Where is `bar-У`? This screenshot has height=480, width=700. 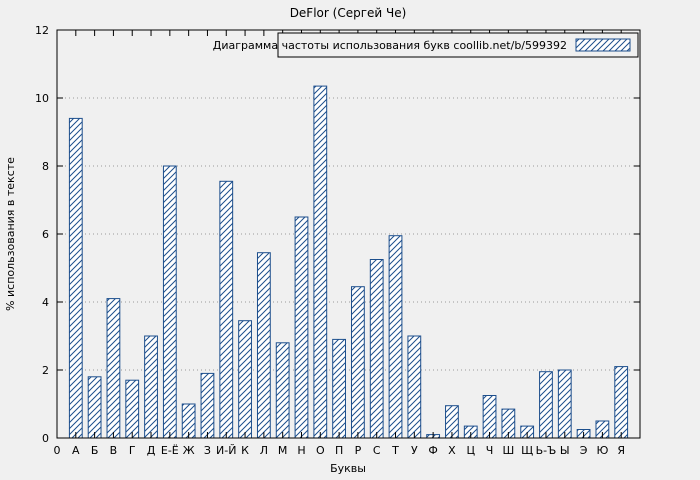 bar-У is located at coordinates (414, 387).